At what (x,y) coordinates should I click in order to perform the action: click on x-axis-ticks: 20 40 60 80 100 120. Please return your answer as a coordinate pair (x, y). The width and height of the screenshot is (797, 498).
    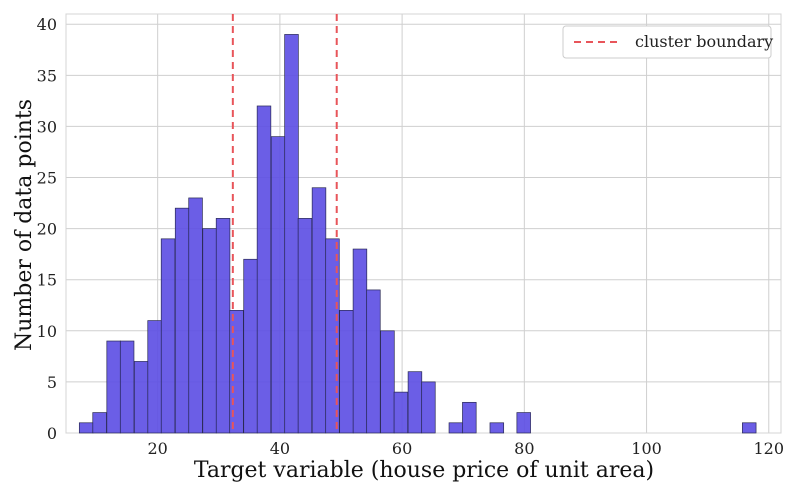
    Looking at the image, I should click on (465, 448).